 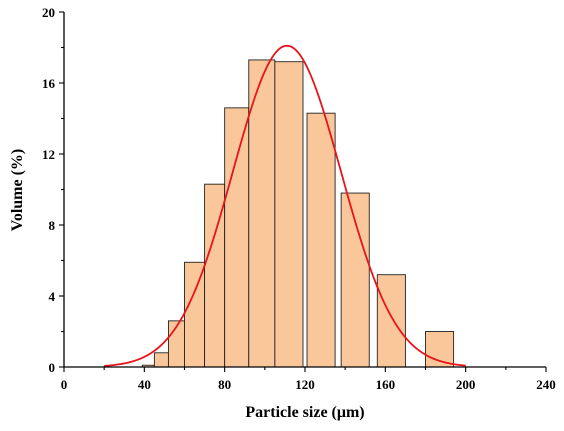 What do you see at coordinates (304, 412) in the screenshot?
I see `x-axis-title: Particle size (μm)` at bounding box center [304, 412].